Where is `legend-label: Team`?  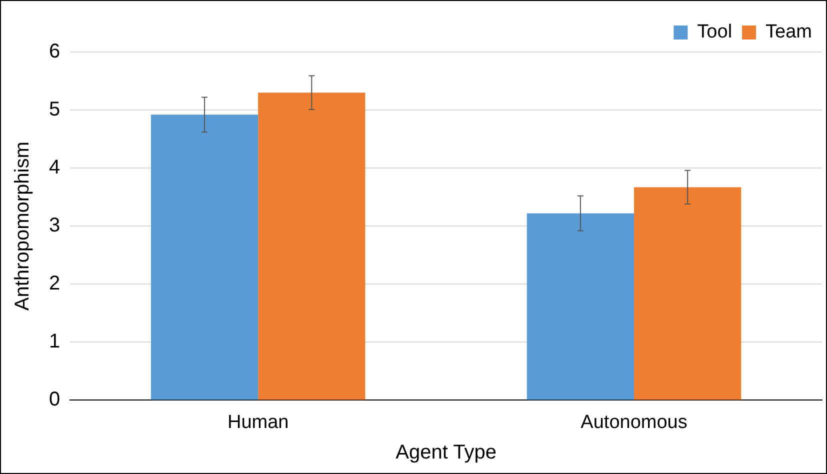
legend-label: Team is located at coordinates (789, 32).